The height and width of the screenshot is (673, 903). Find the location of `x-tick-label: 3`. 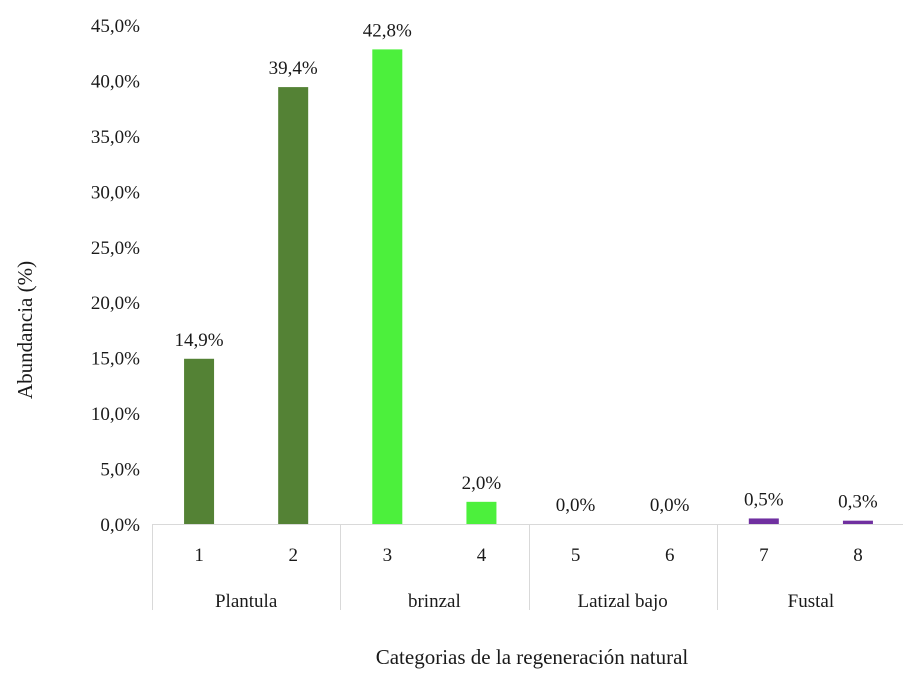

x-tick-label: 3 is located at coordinates (388, 555).